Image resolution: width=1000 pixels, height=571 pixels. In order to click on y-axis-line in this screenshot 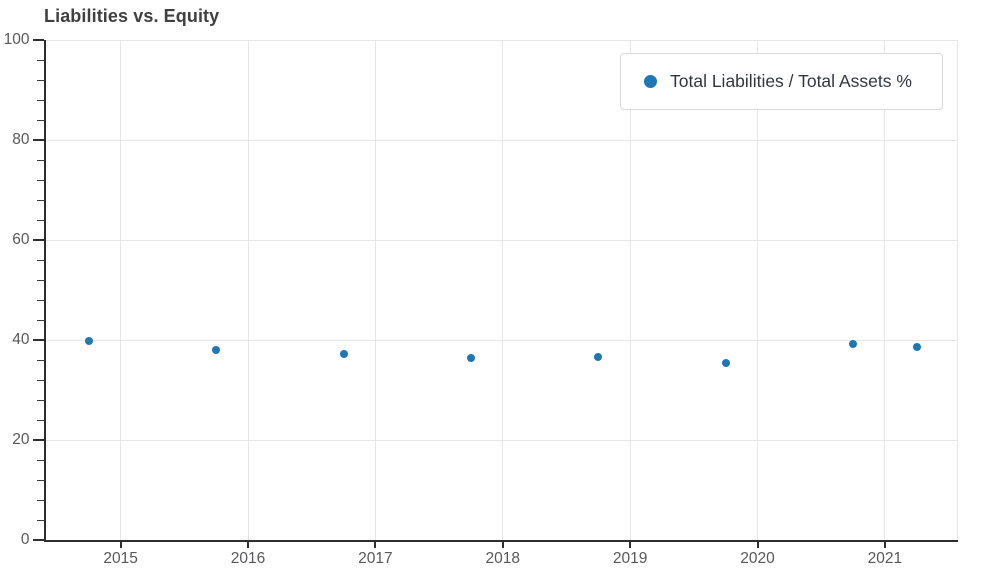, I will do `click(44, 291)`.